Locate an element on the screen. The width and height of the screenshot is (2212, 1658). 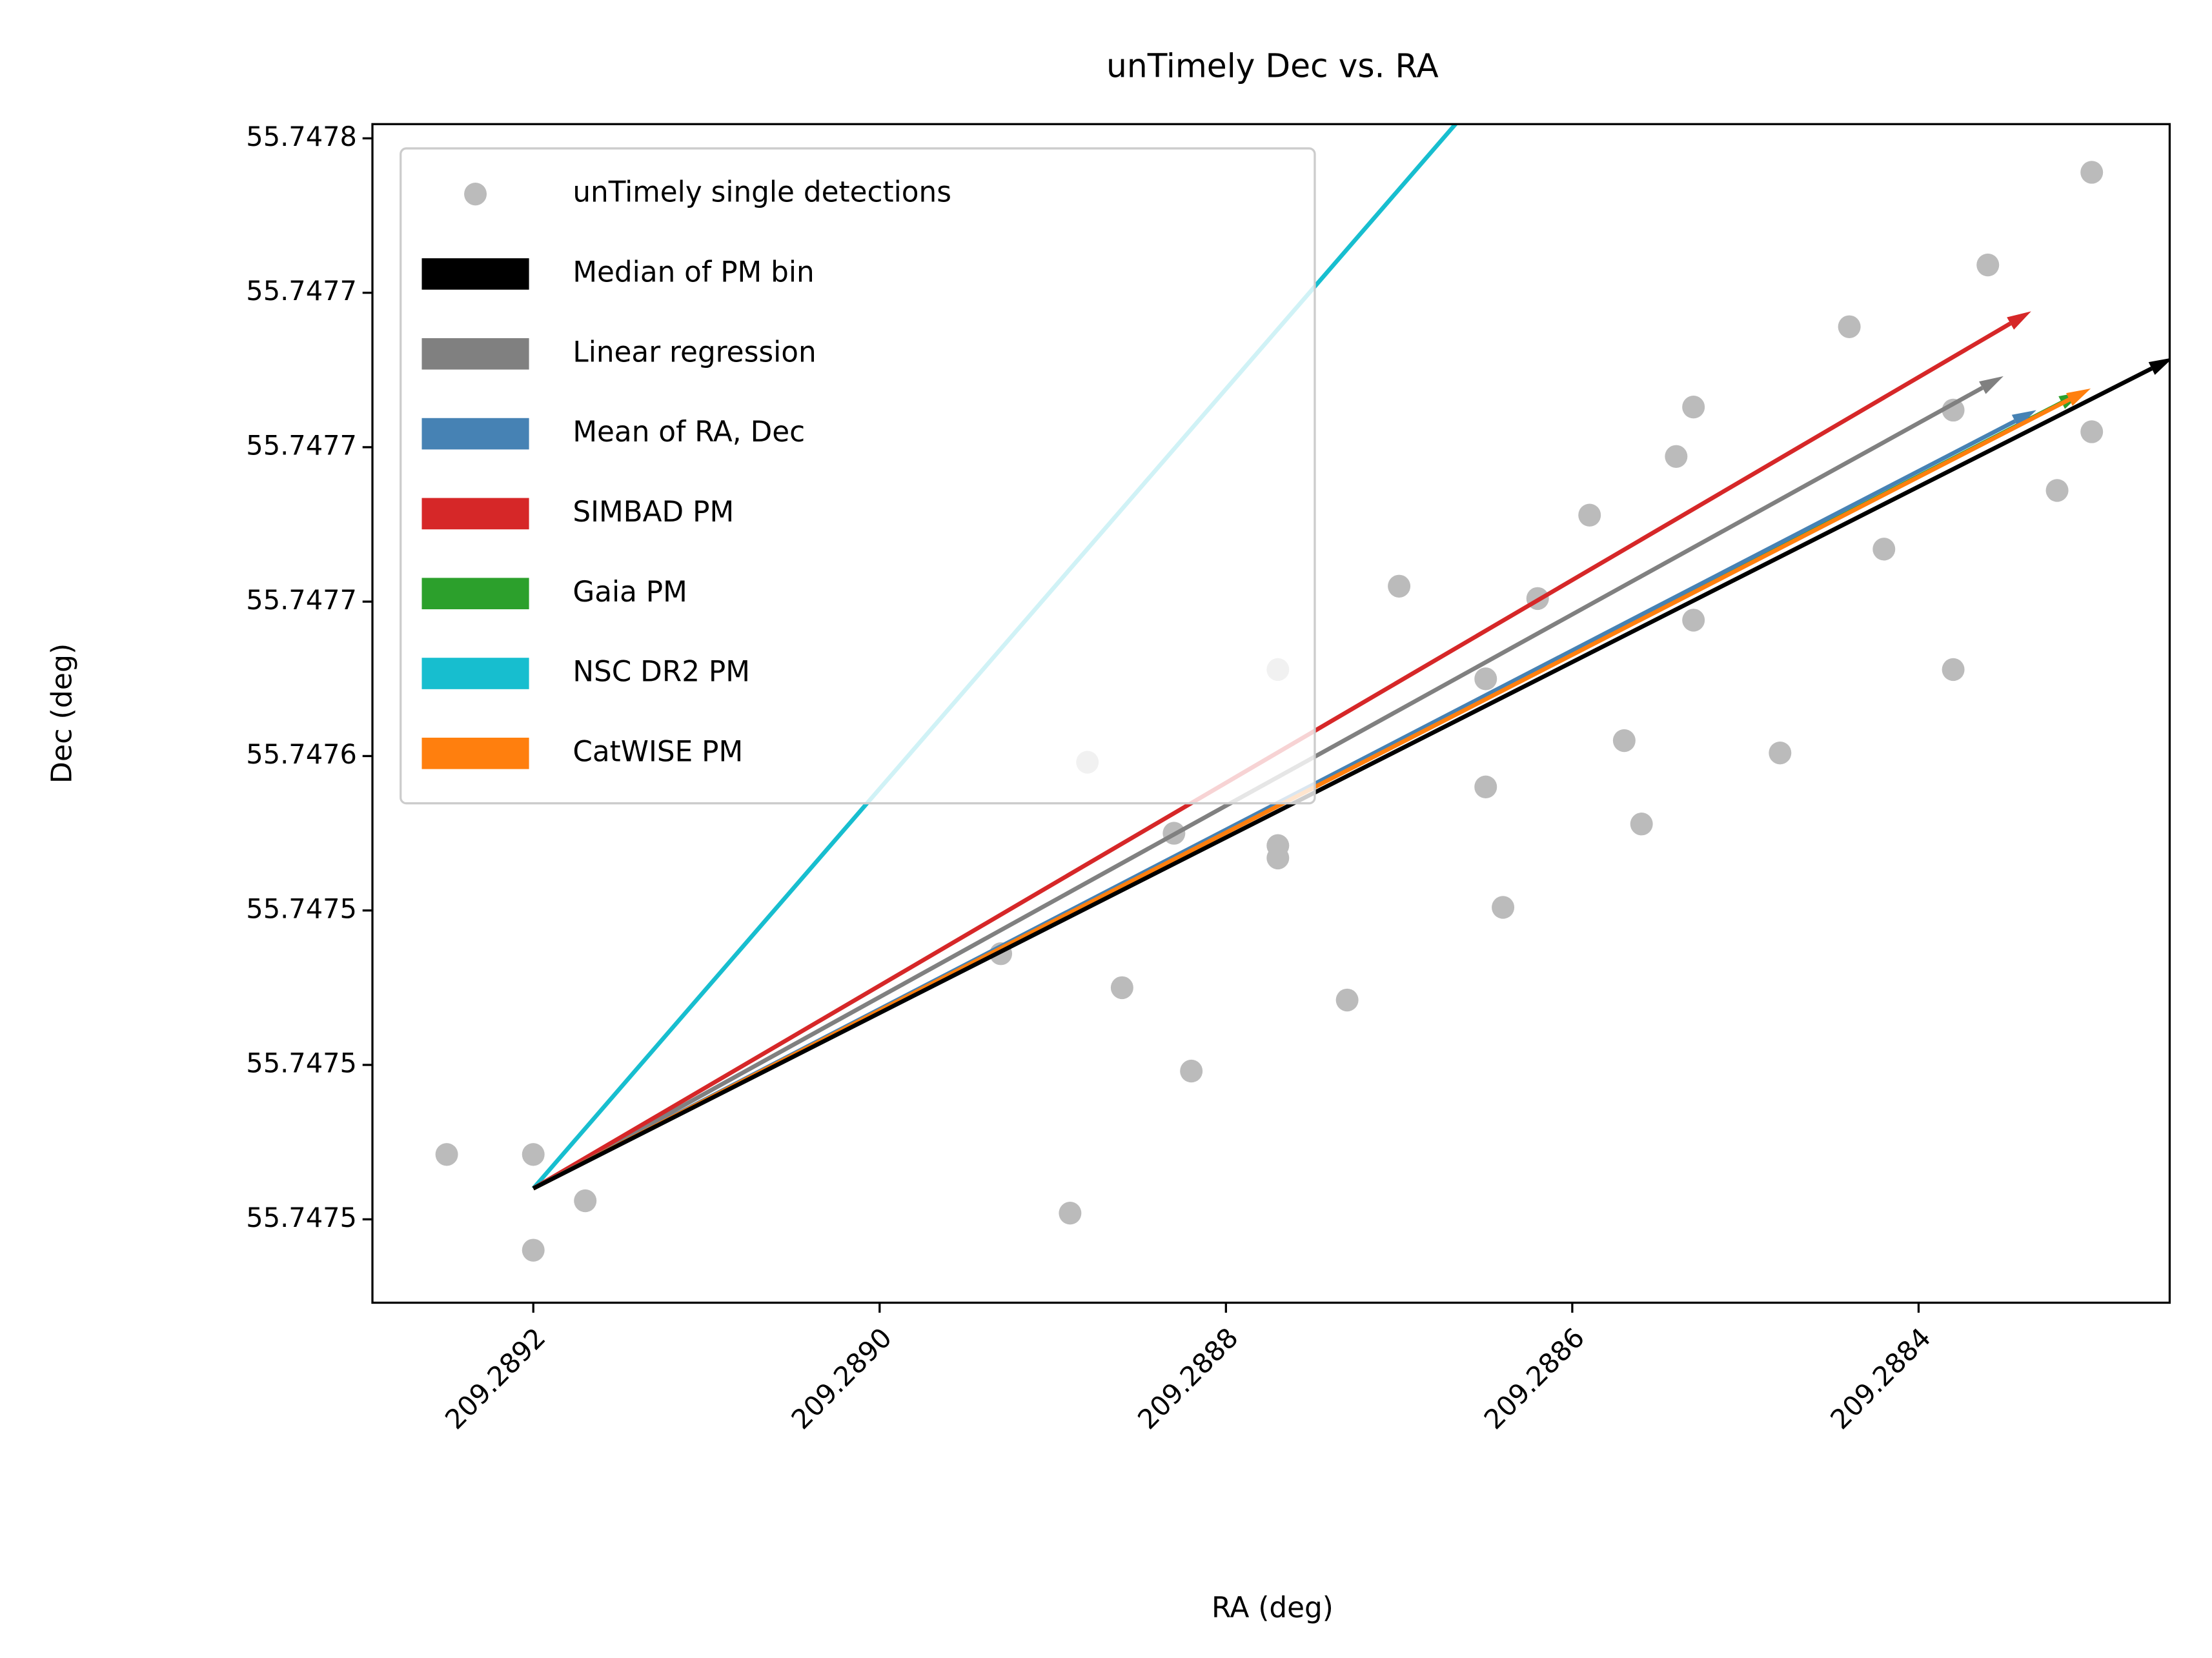
legend-label: Mean of RA, Dec is located at coordinates (689, 432).